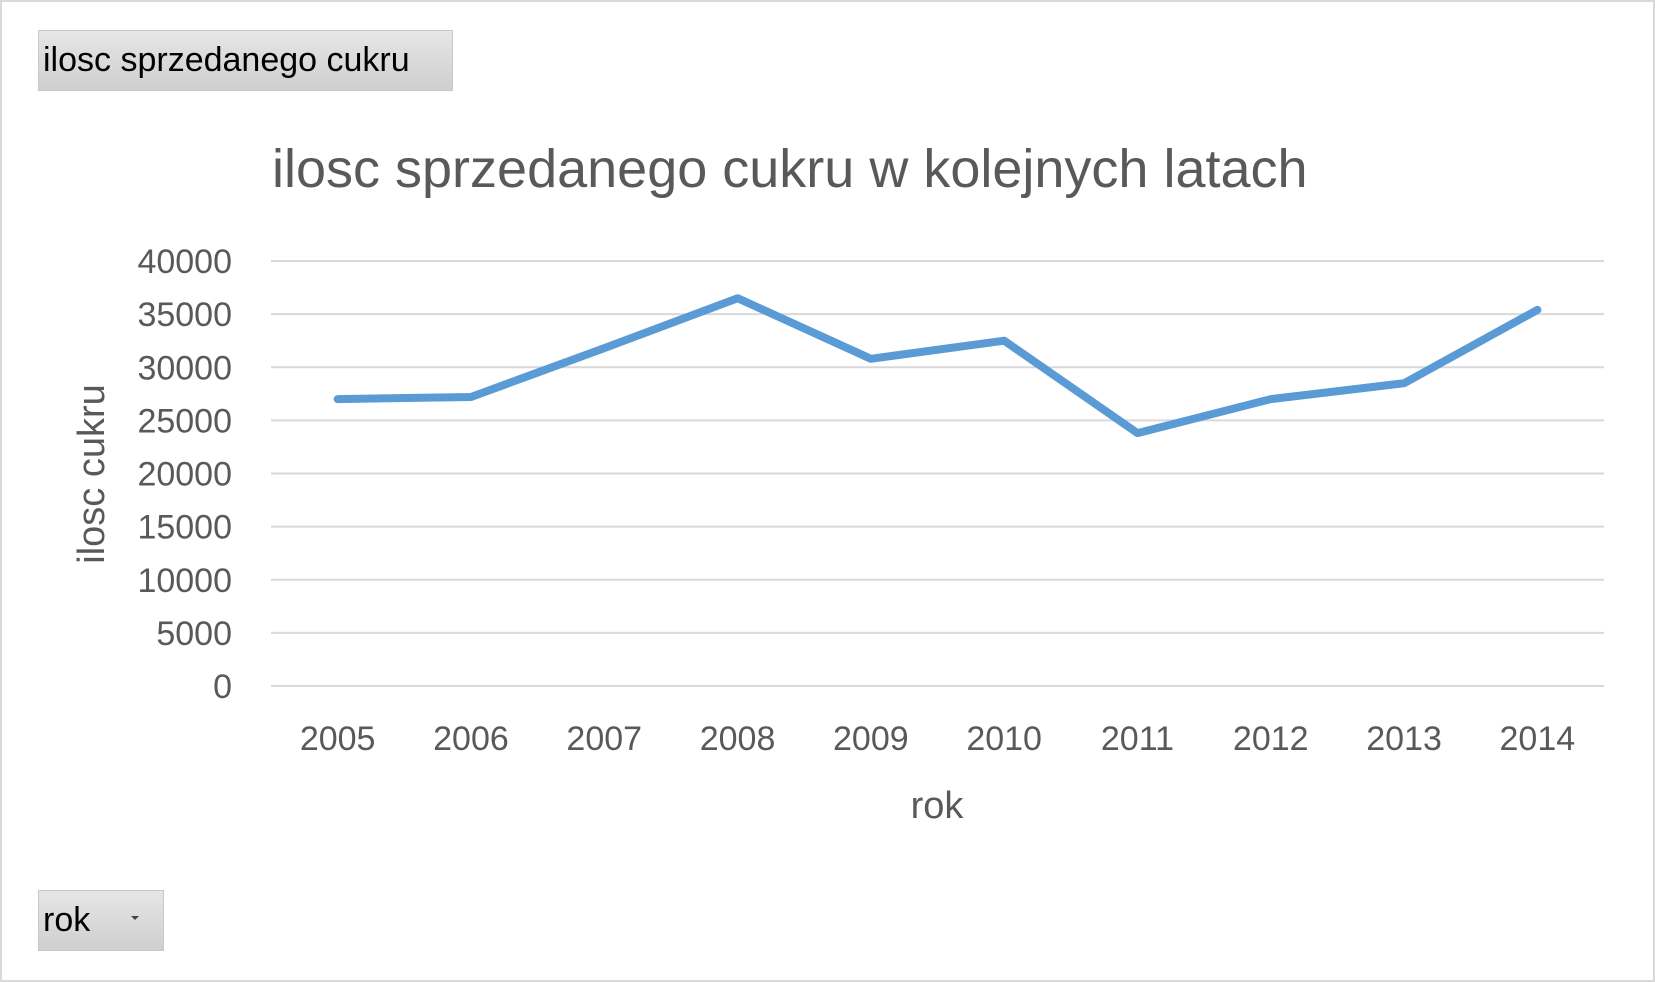  I want to click on y-tick-label: 35000, so click(184, 315).